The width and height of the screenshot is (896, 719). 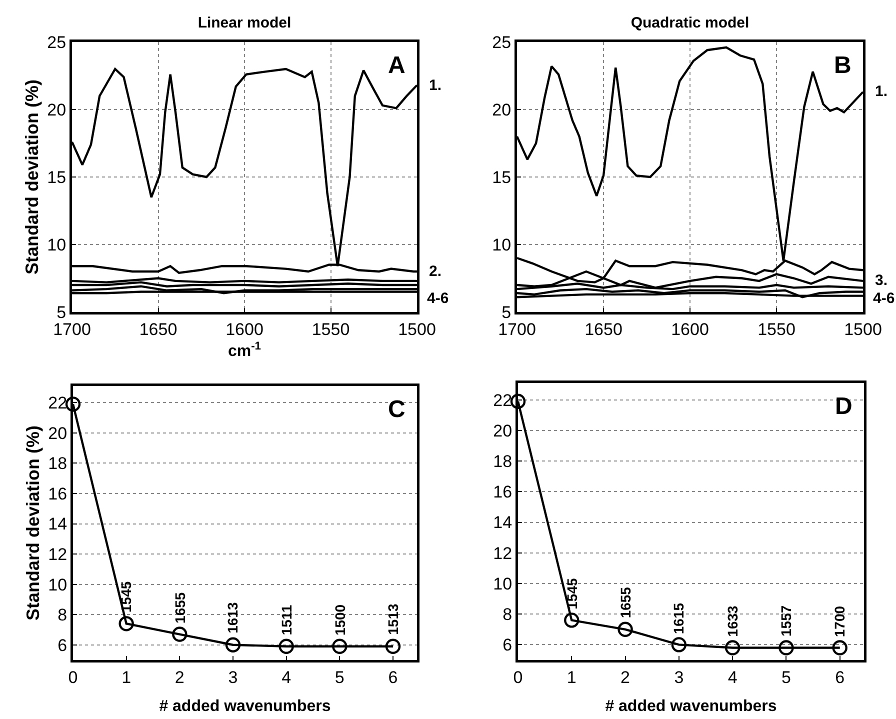 What do you see at coordinates (232, 618) in the screenshot?
I see `annotation: 1613` at bounding box center [232, 618].